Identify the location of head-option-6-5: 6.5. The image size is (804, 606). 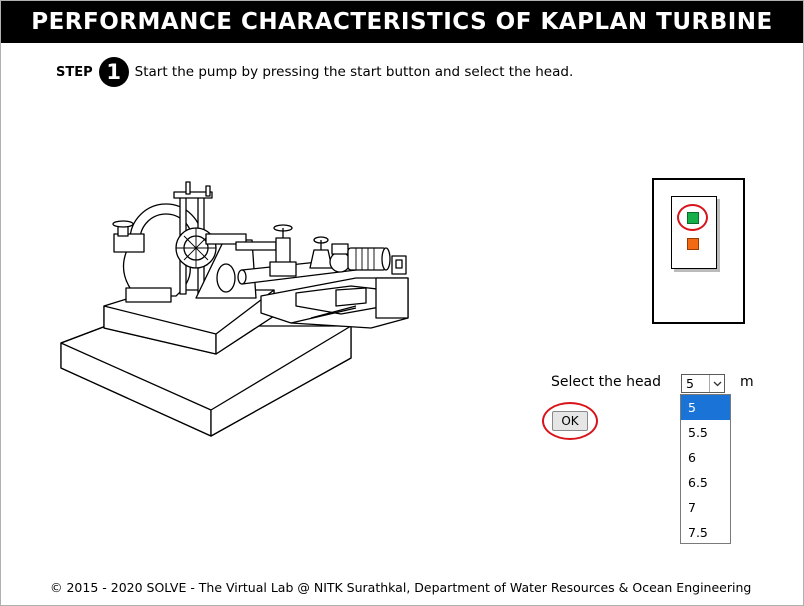
(698, 482).